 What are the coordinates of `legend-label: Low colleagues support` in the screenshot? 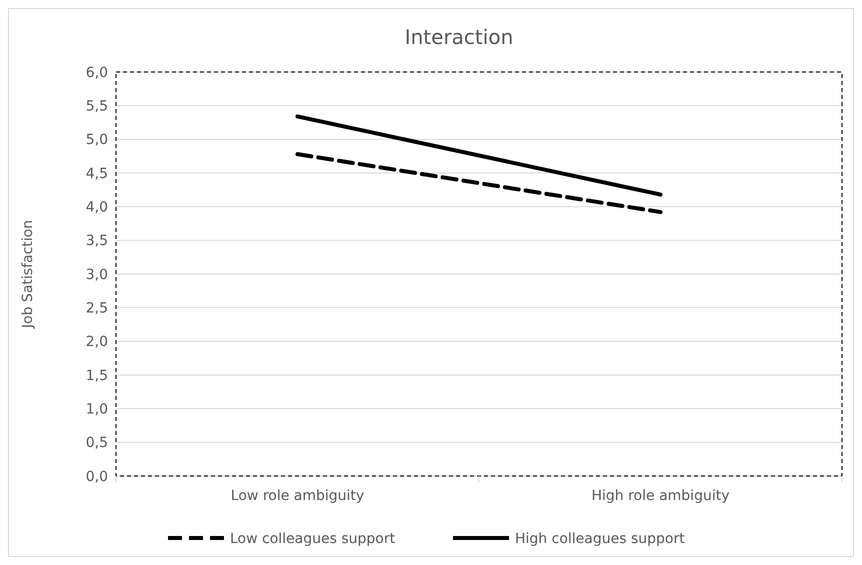 It's located at (313, 538).